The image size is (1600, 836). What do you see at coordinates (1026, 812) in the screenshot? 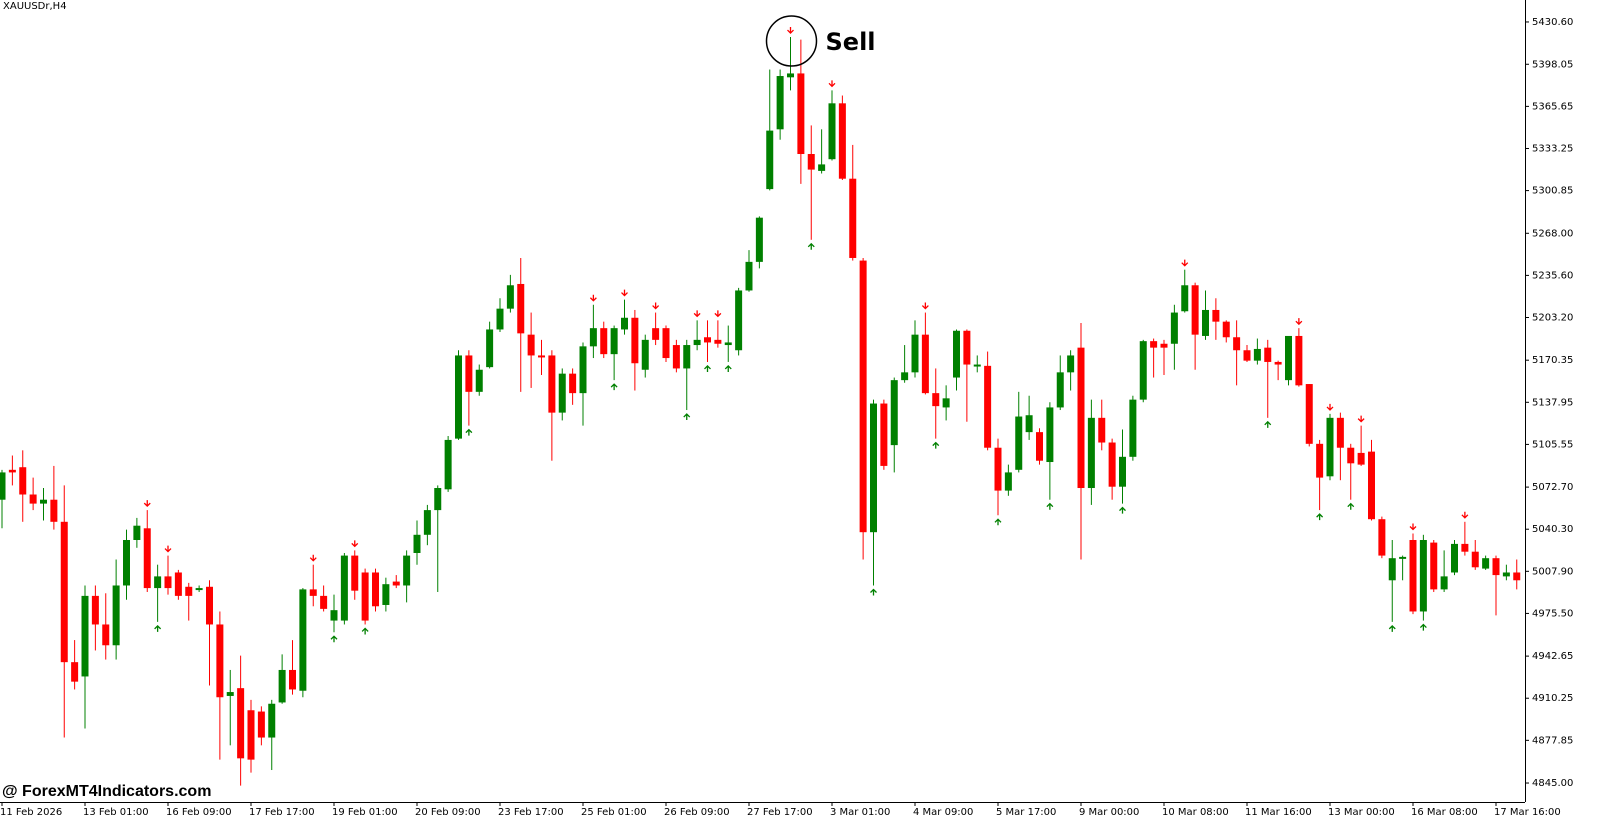
I see `x-tick-label: 5 Mar 17:00` at bounding box center [1026, 812].